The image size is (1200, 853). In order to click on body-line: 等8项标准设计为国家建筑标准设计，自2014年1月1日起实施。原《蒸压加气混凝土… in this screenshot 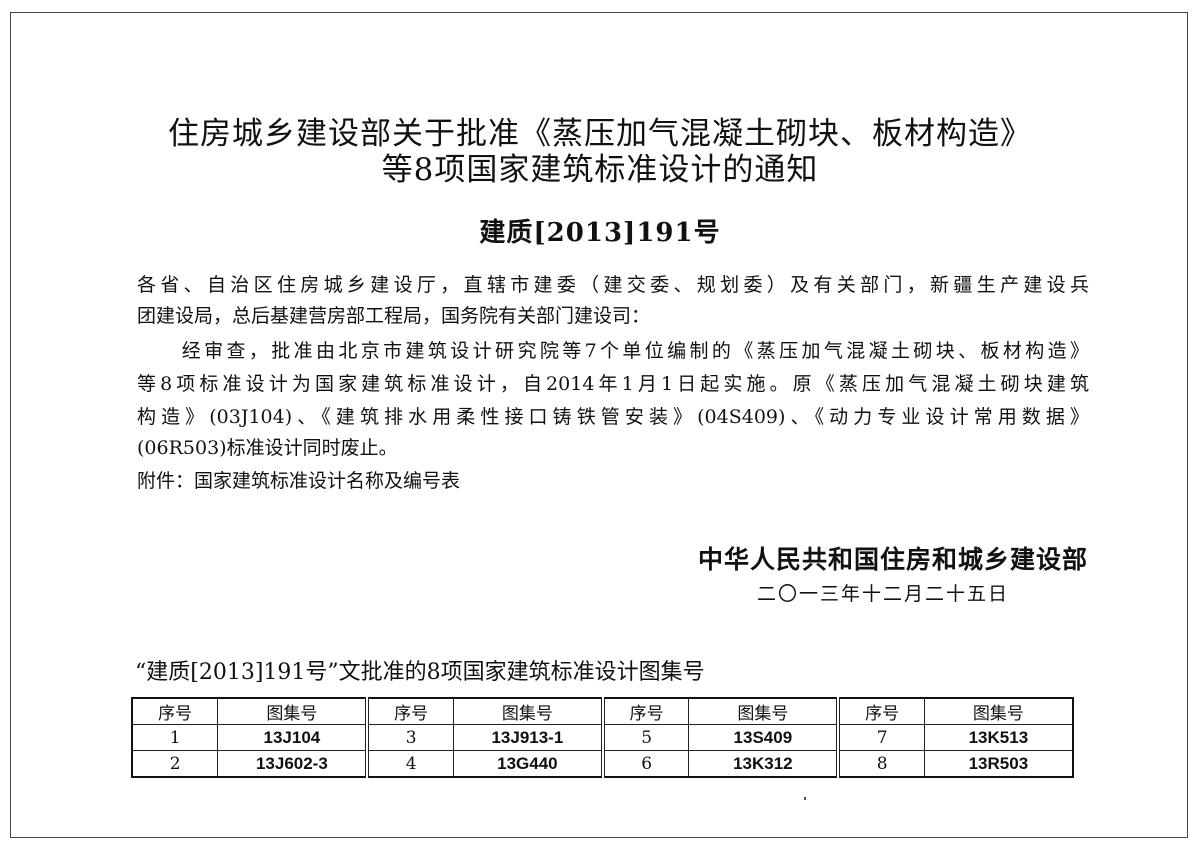, I will do `click(613, 384)`.